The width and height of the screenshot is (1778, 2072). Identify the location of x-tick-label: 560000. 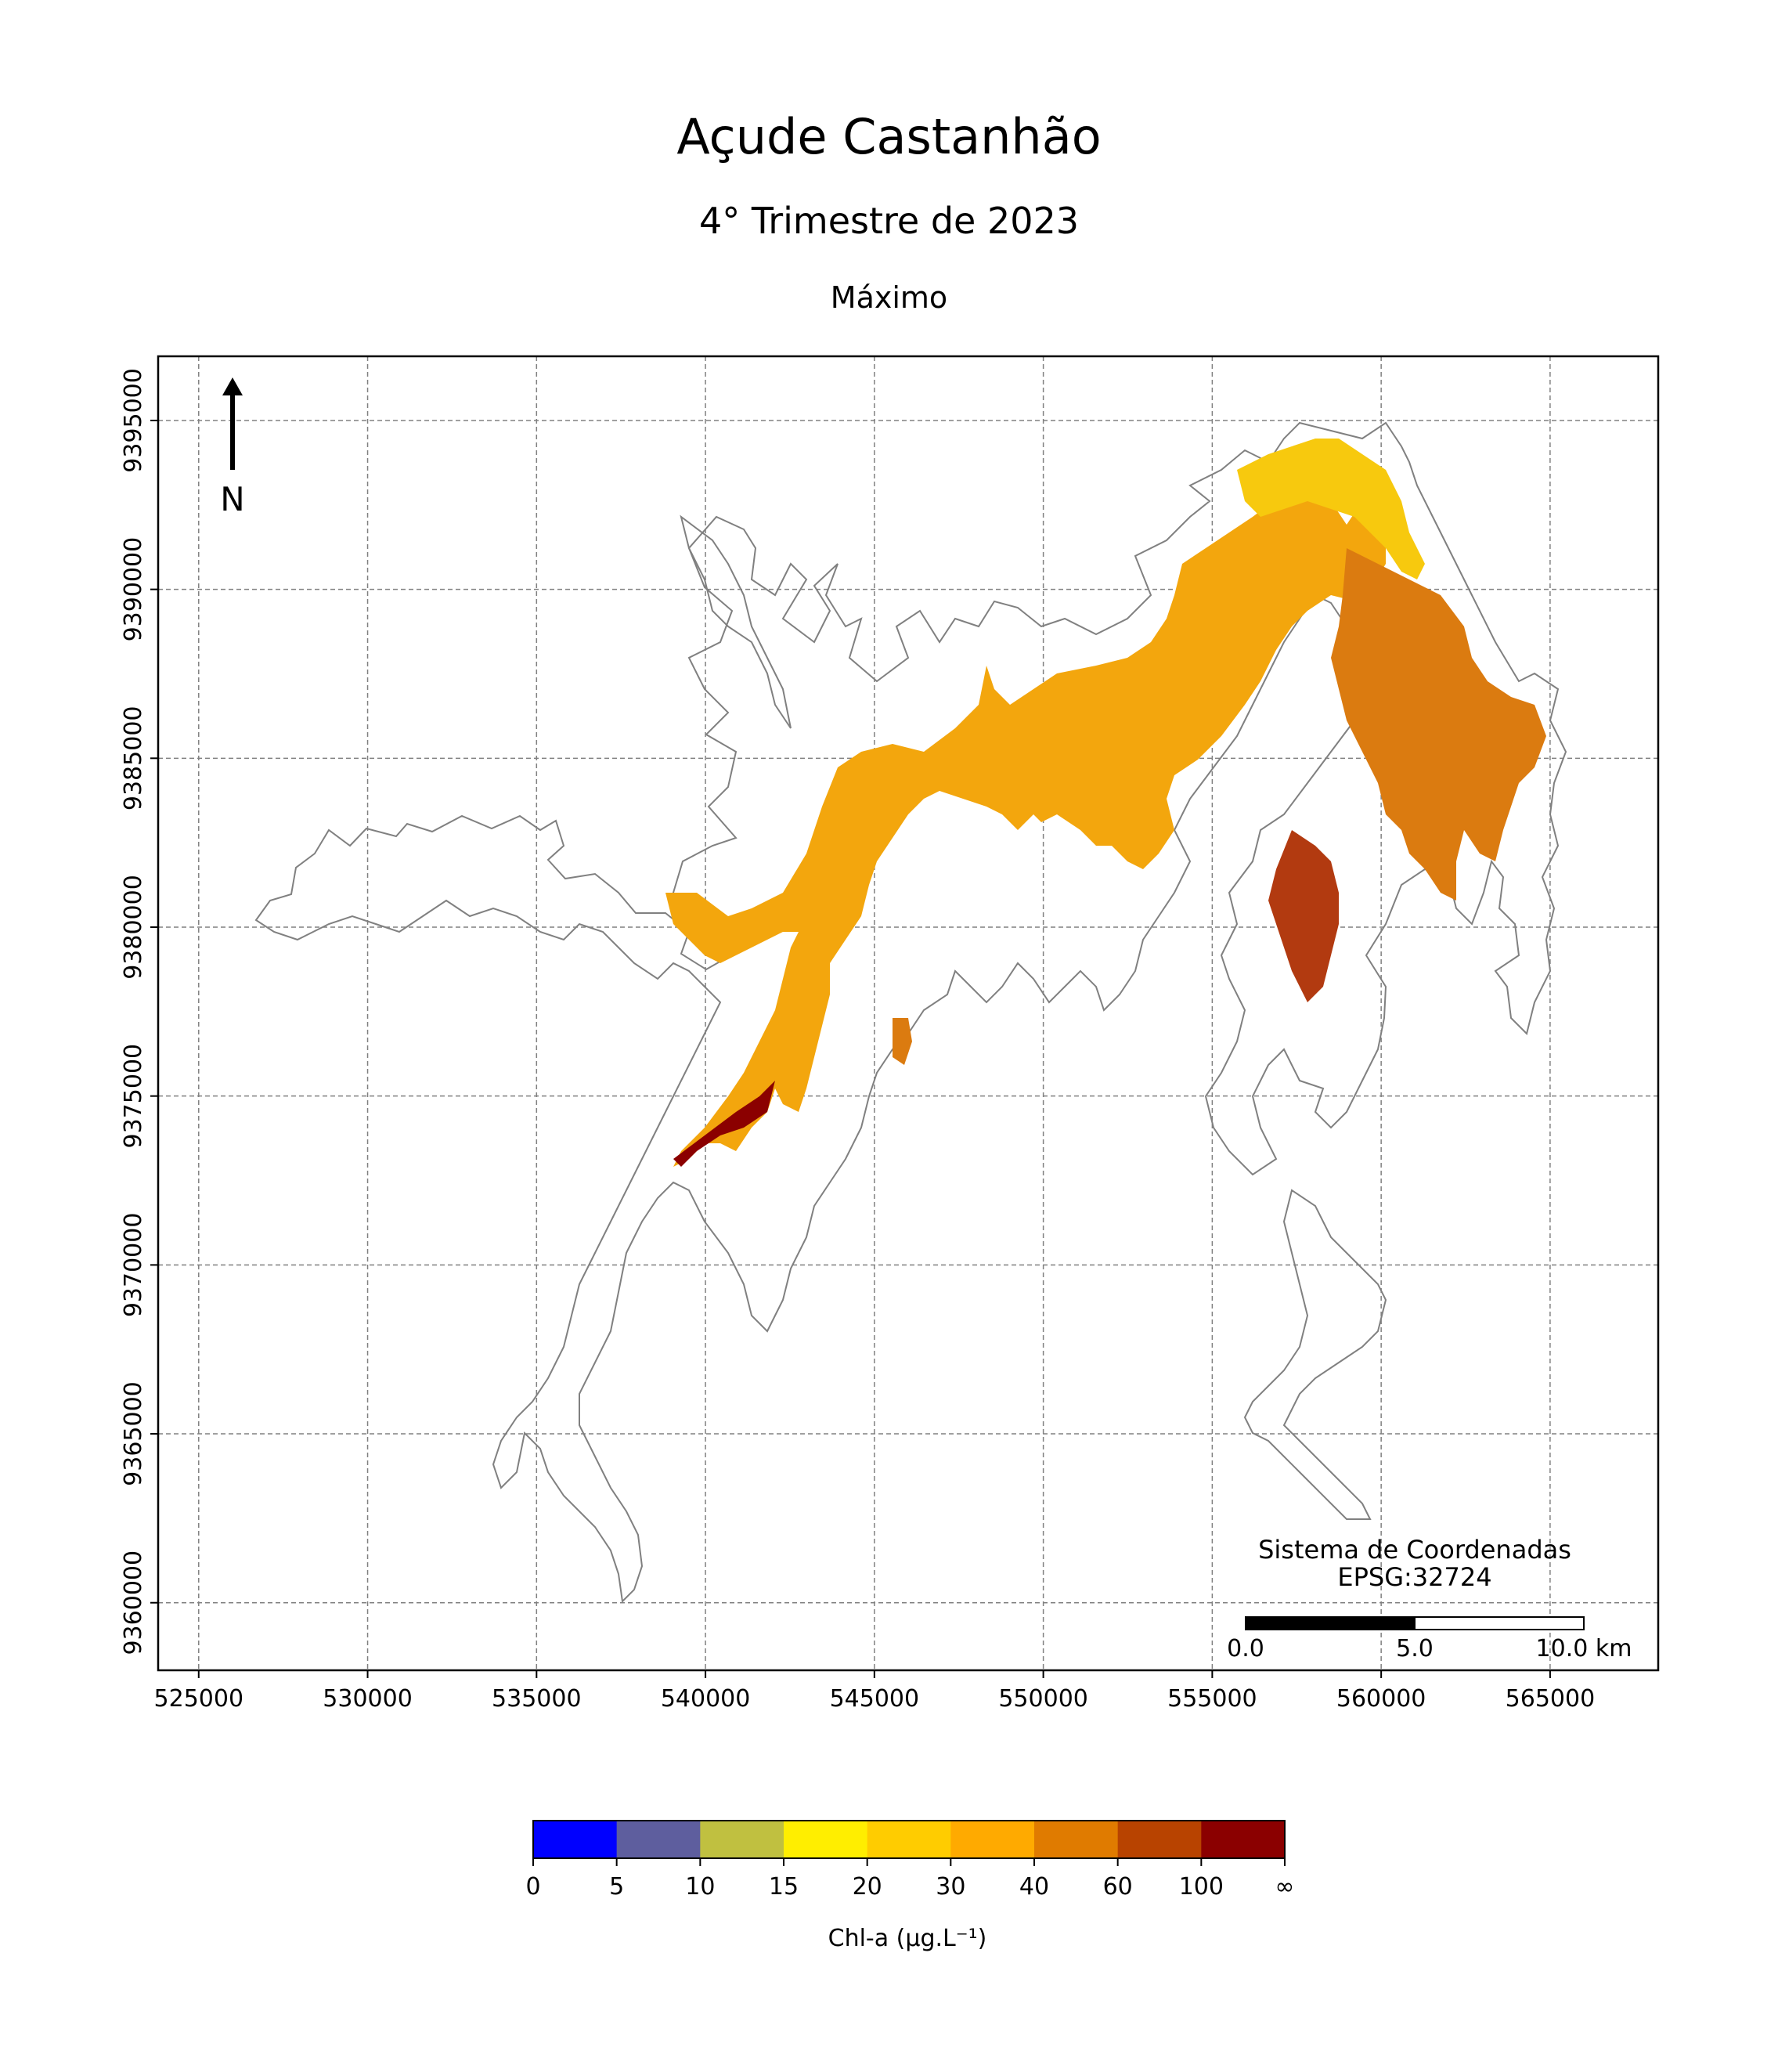
(1381, 1699).